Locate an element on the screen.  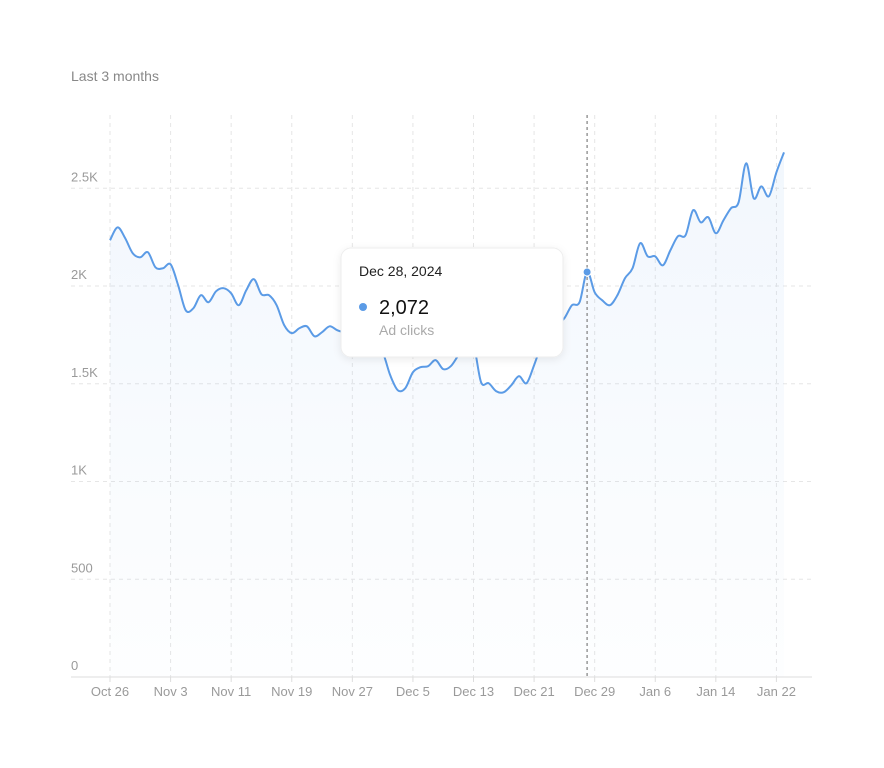
tooltip-series: Ad clicks is located at coordinates (406, 330).